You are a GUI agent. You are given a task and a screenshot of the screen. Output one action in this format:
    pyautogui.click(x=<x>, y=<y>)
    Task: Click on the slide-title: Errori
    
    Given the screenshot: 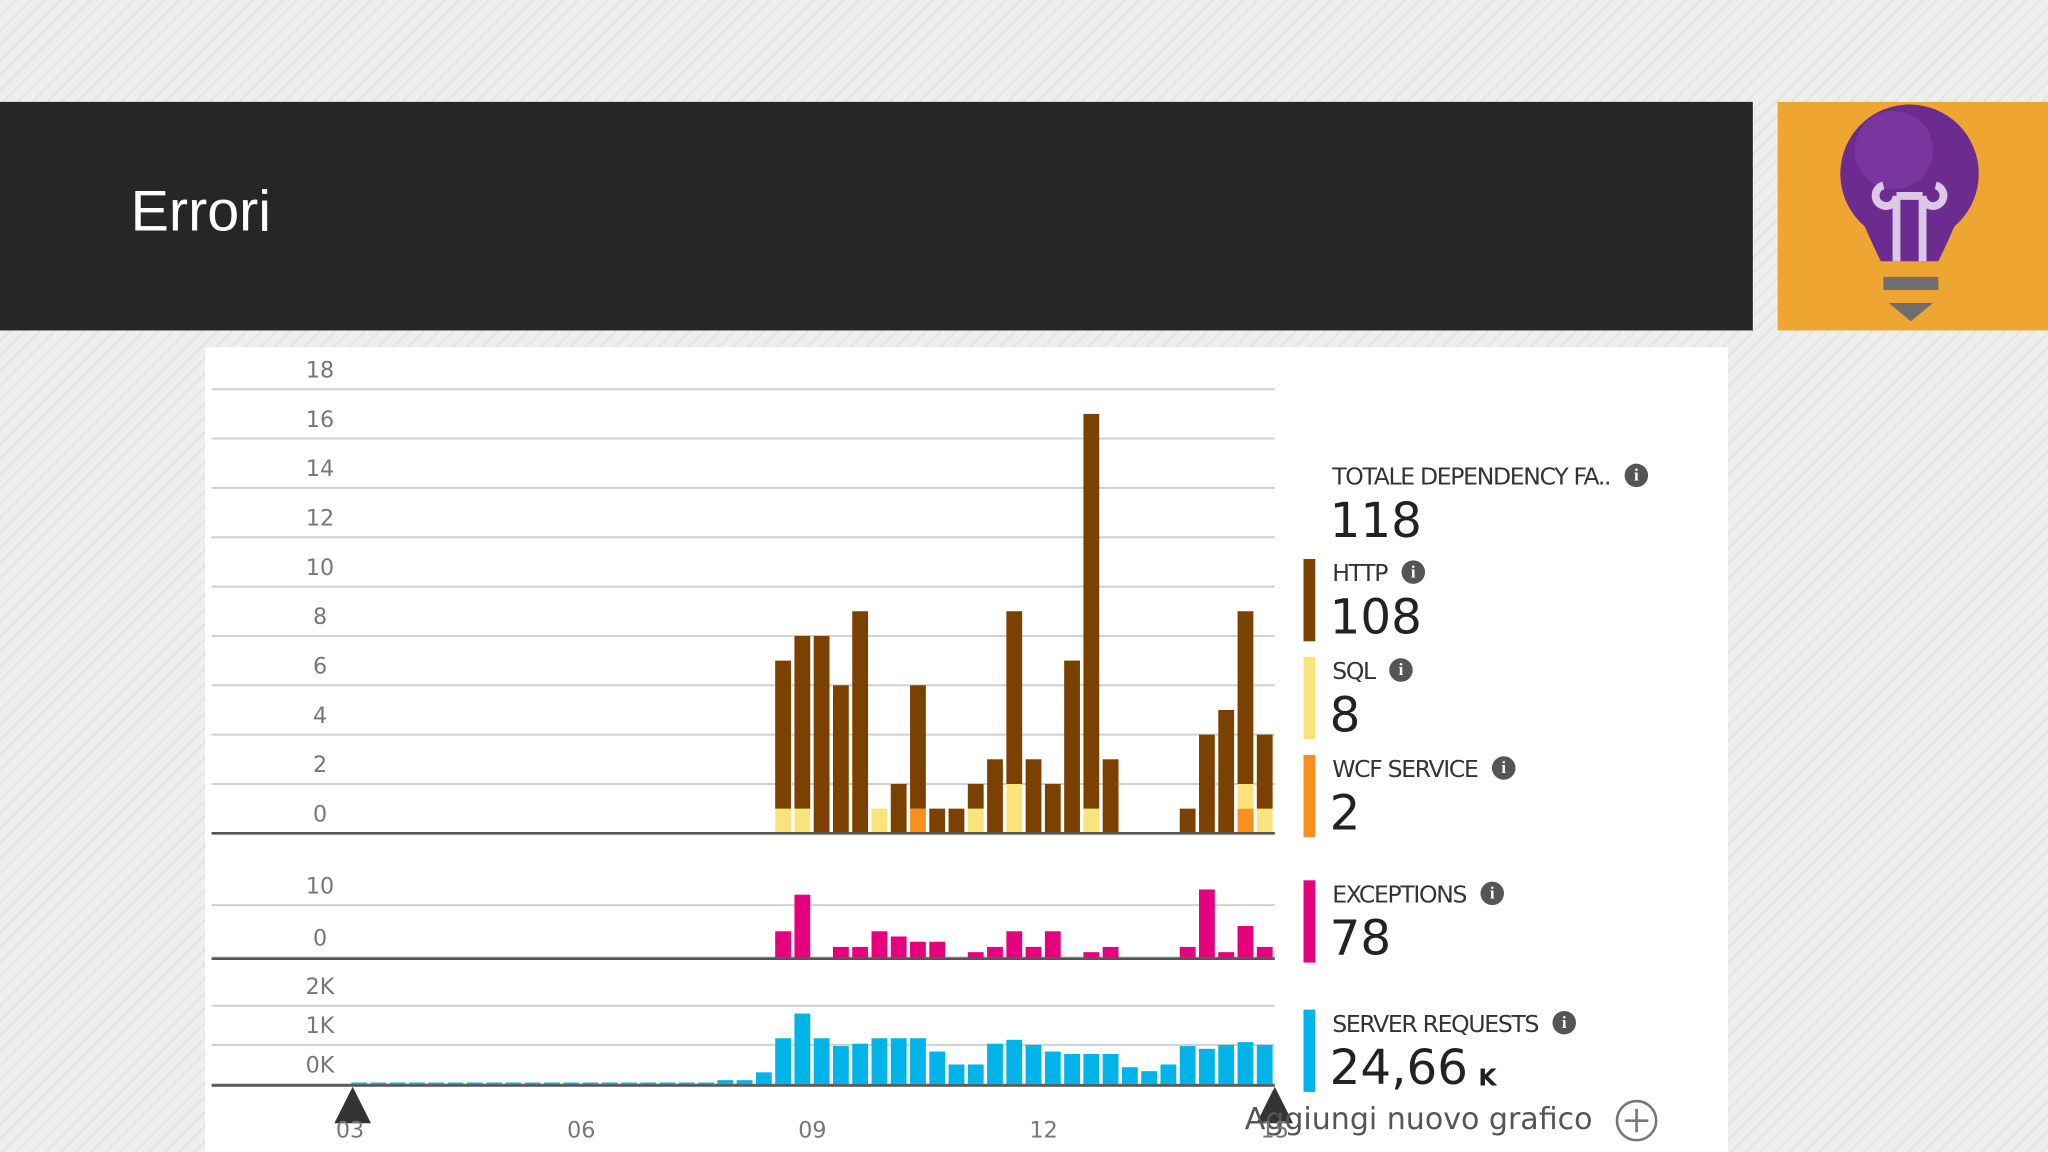 What is the action you would take?
    pyautogui.click(x=201, y=212)
    